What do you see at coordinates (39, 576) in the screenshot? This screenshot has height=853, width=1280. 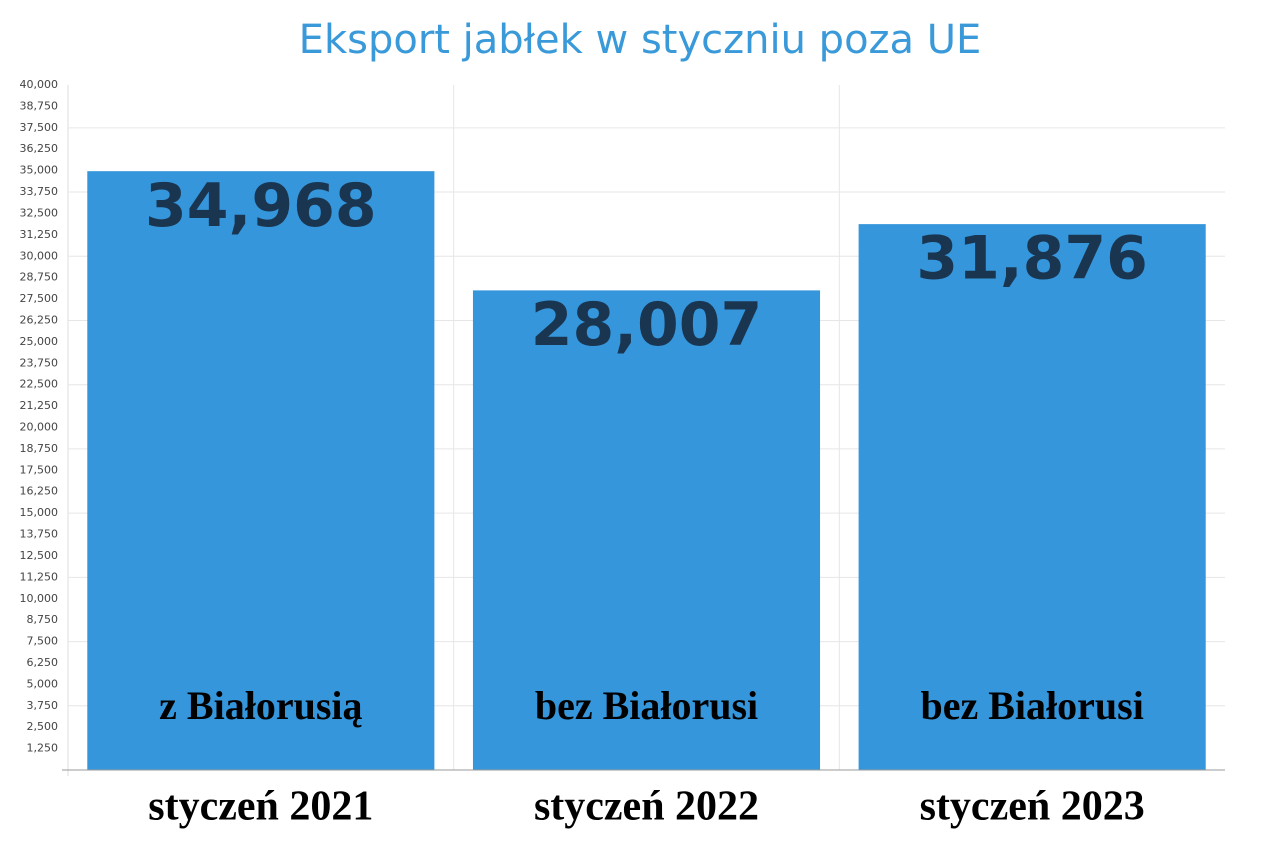 I see `y-tick-label: 11,250` at bounding box center [39, 576].